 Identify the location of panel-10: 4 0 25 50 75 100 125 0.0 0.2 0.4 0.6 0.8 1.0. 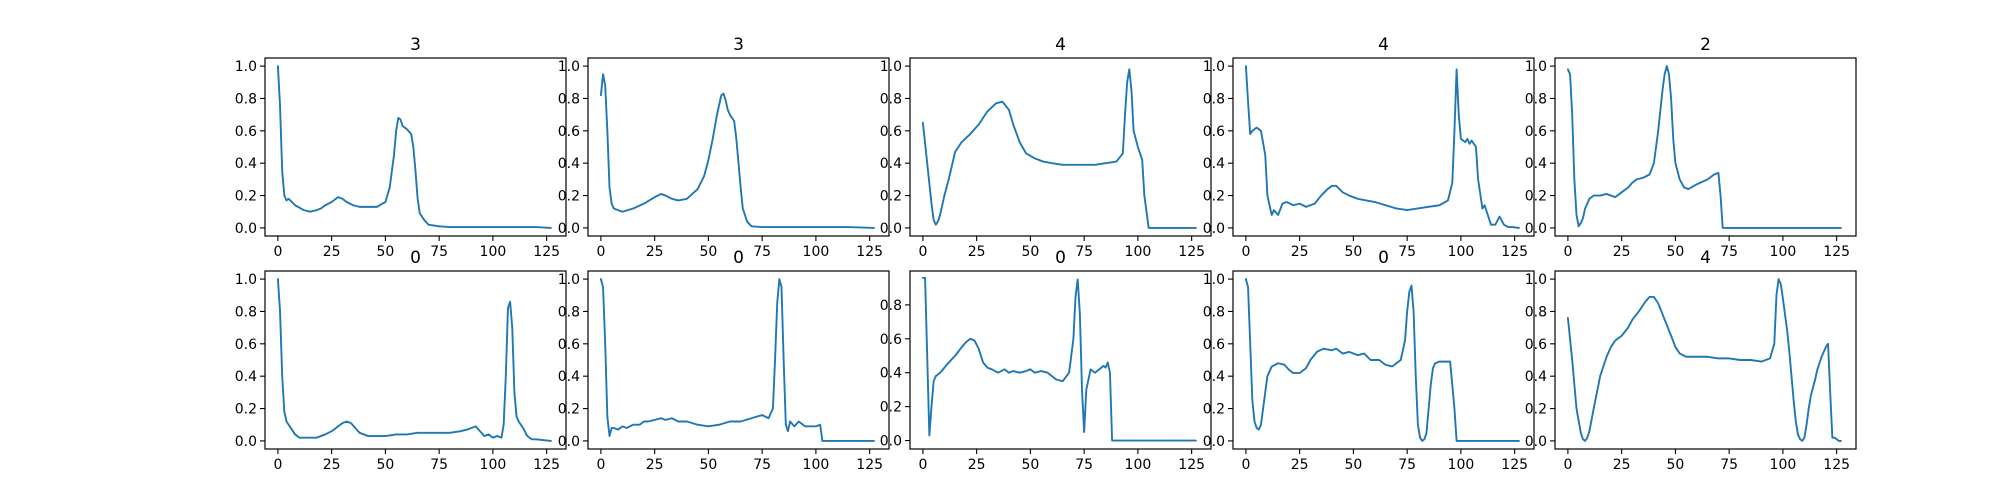
(1691, 360).